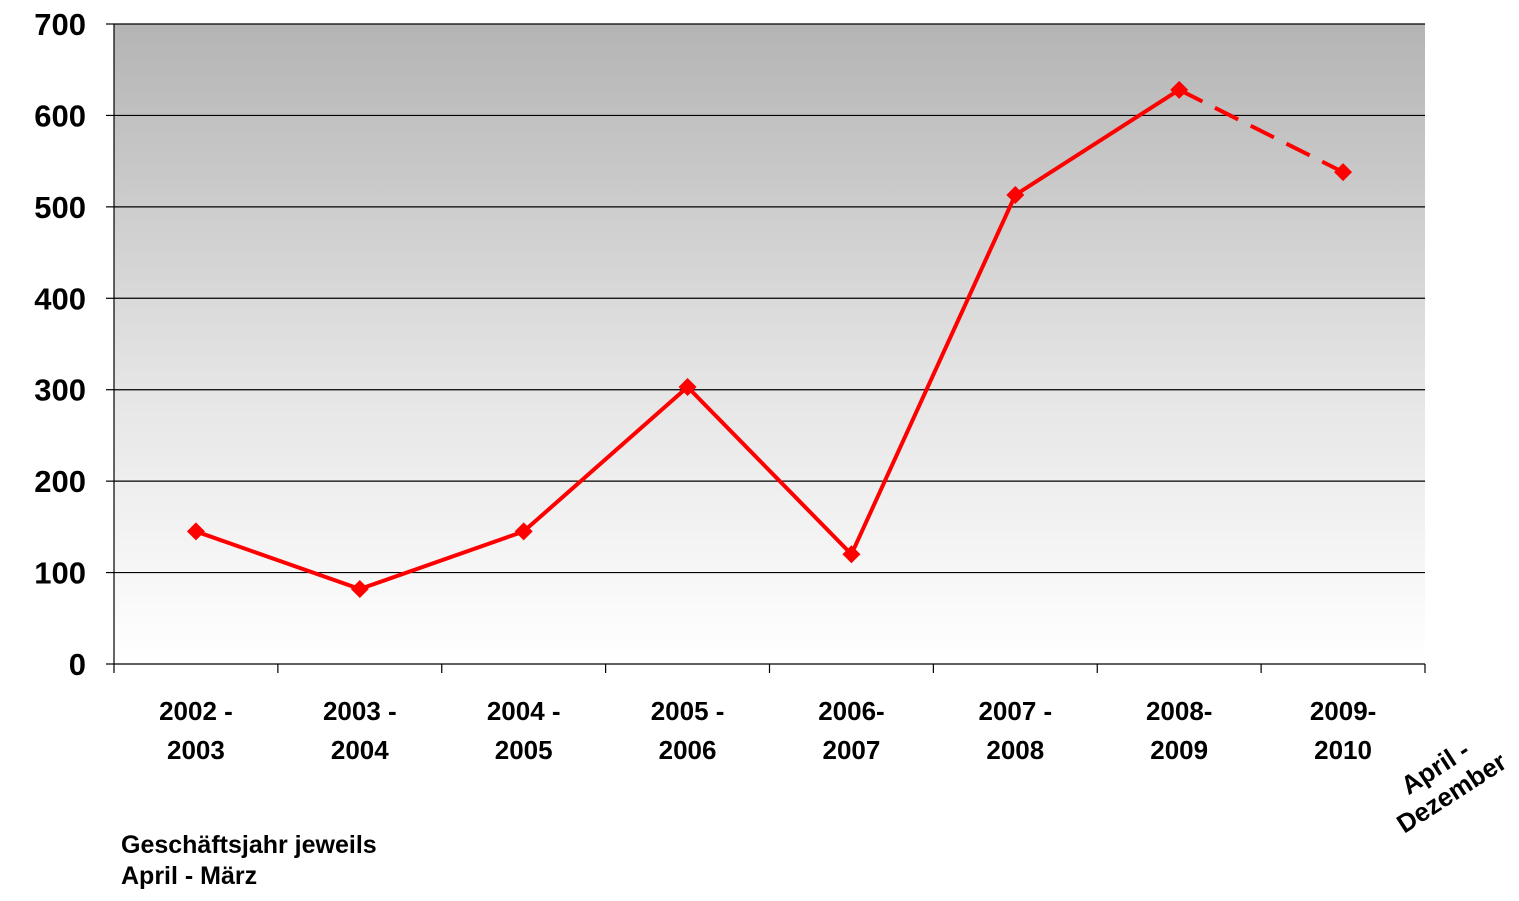 The image size is (1519, 901). What do you see at coordinates (688, 711) in the screenshot?
I see `x-tick-label-line: 2005 -` at bounding box center [688, 711].